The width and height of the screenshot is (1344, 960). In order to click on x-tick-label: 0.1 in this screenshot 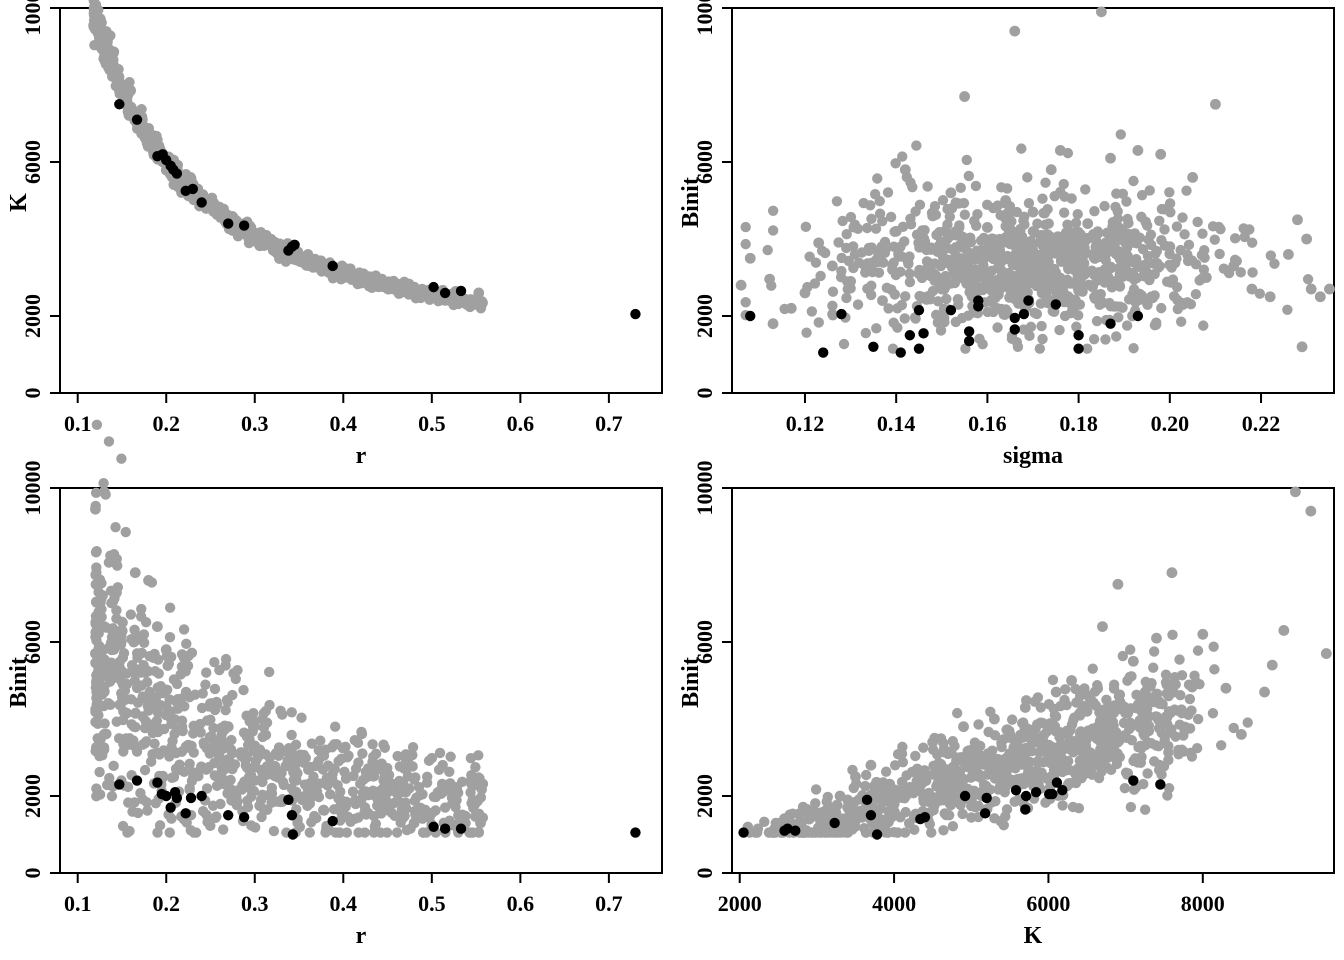, I will do `click(78, 903)`.